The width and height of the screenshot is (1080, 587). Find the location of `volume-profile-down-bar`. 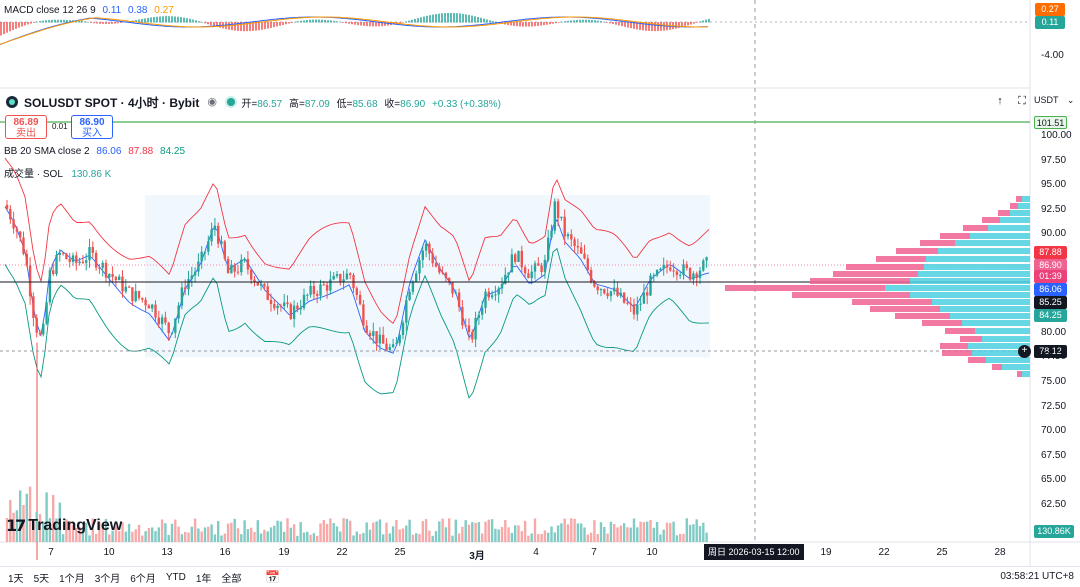

volume-profile-down-bar is located at coordinates (991, 220).